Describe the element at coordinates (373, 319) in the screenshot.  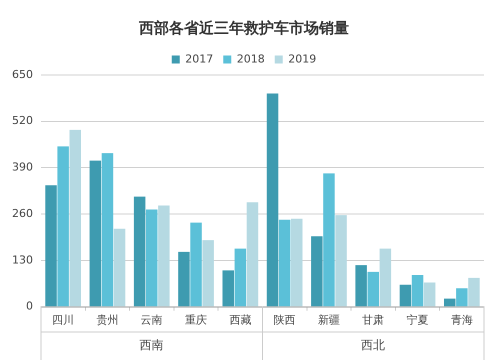
I see `x-tick-label: 甘肃` at that location.